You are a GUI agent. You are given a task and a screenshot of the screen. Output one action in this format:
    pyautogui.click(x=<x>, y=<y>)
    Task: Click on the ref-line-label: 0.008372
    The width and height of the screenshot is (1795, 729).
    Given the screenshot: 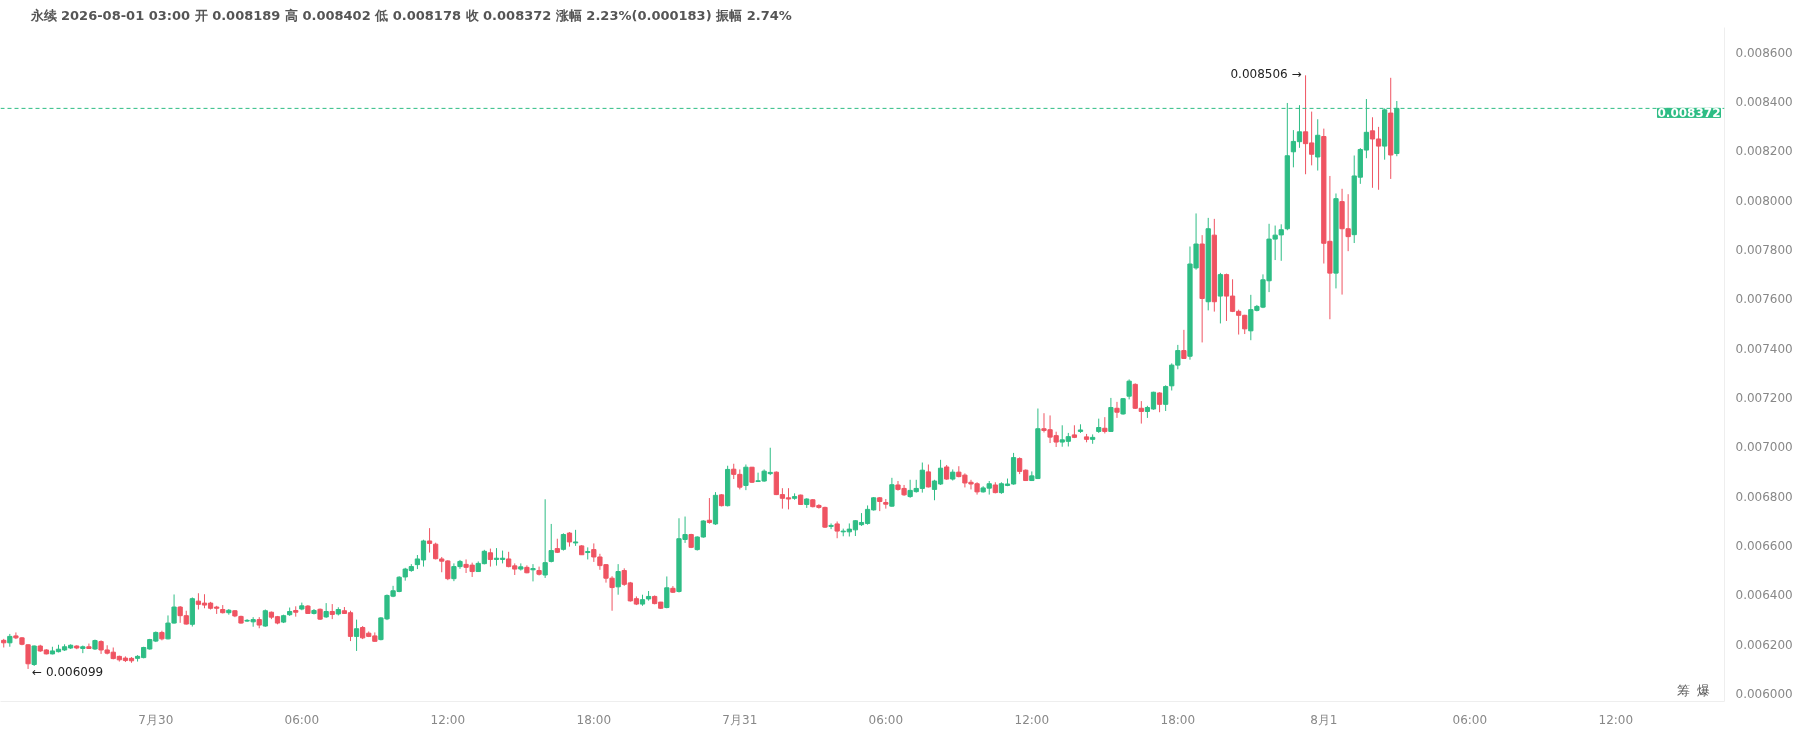 What is the action you would take?
    pyautogui.click(x=1689, y=113)
    